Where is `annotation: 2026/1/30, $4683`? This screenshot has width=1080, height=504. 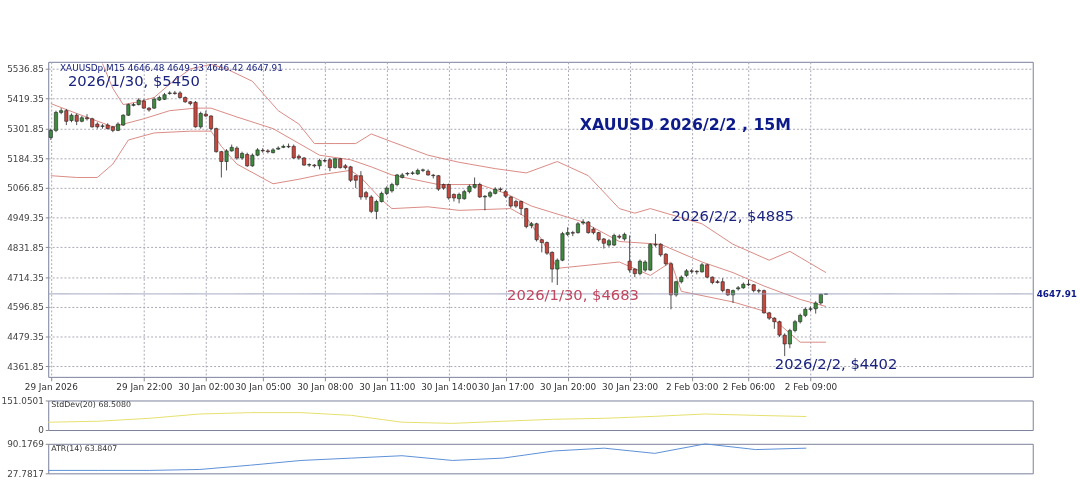 annotation: 2026/1/30, $4683 is located at coordinates (573, 295).